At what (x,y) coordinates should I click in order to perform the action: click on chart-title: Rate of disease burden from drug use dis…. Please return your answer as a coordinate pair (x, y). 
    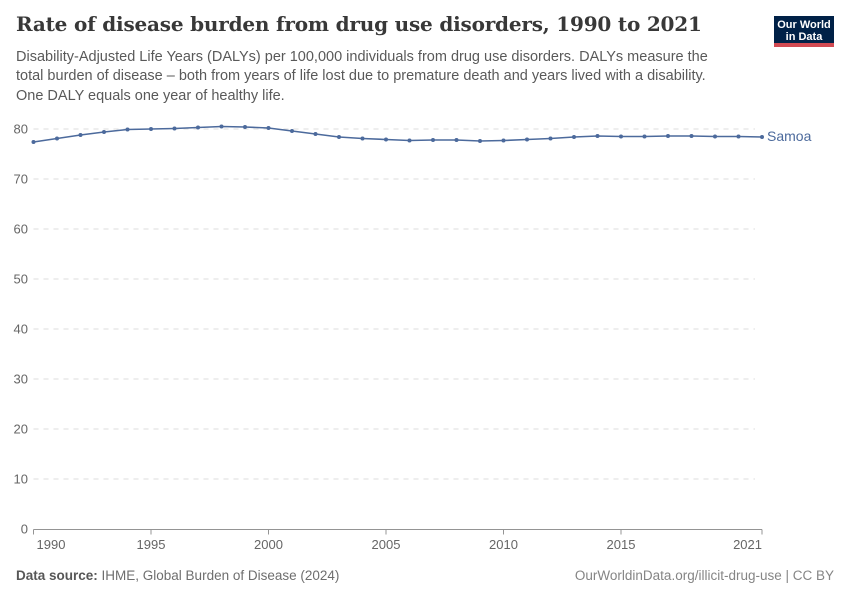
    Looking at the image, I should click on (359, 24).